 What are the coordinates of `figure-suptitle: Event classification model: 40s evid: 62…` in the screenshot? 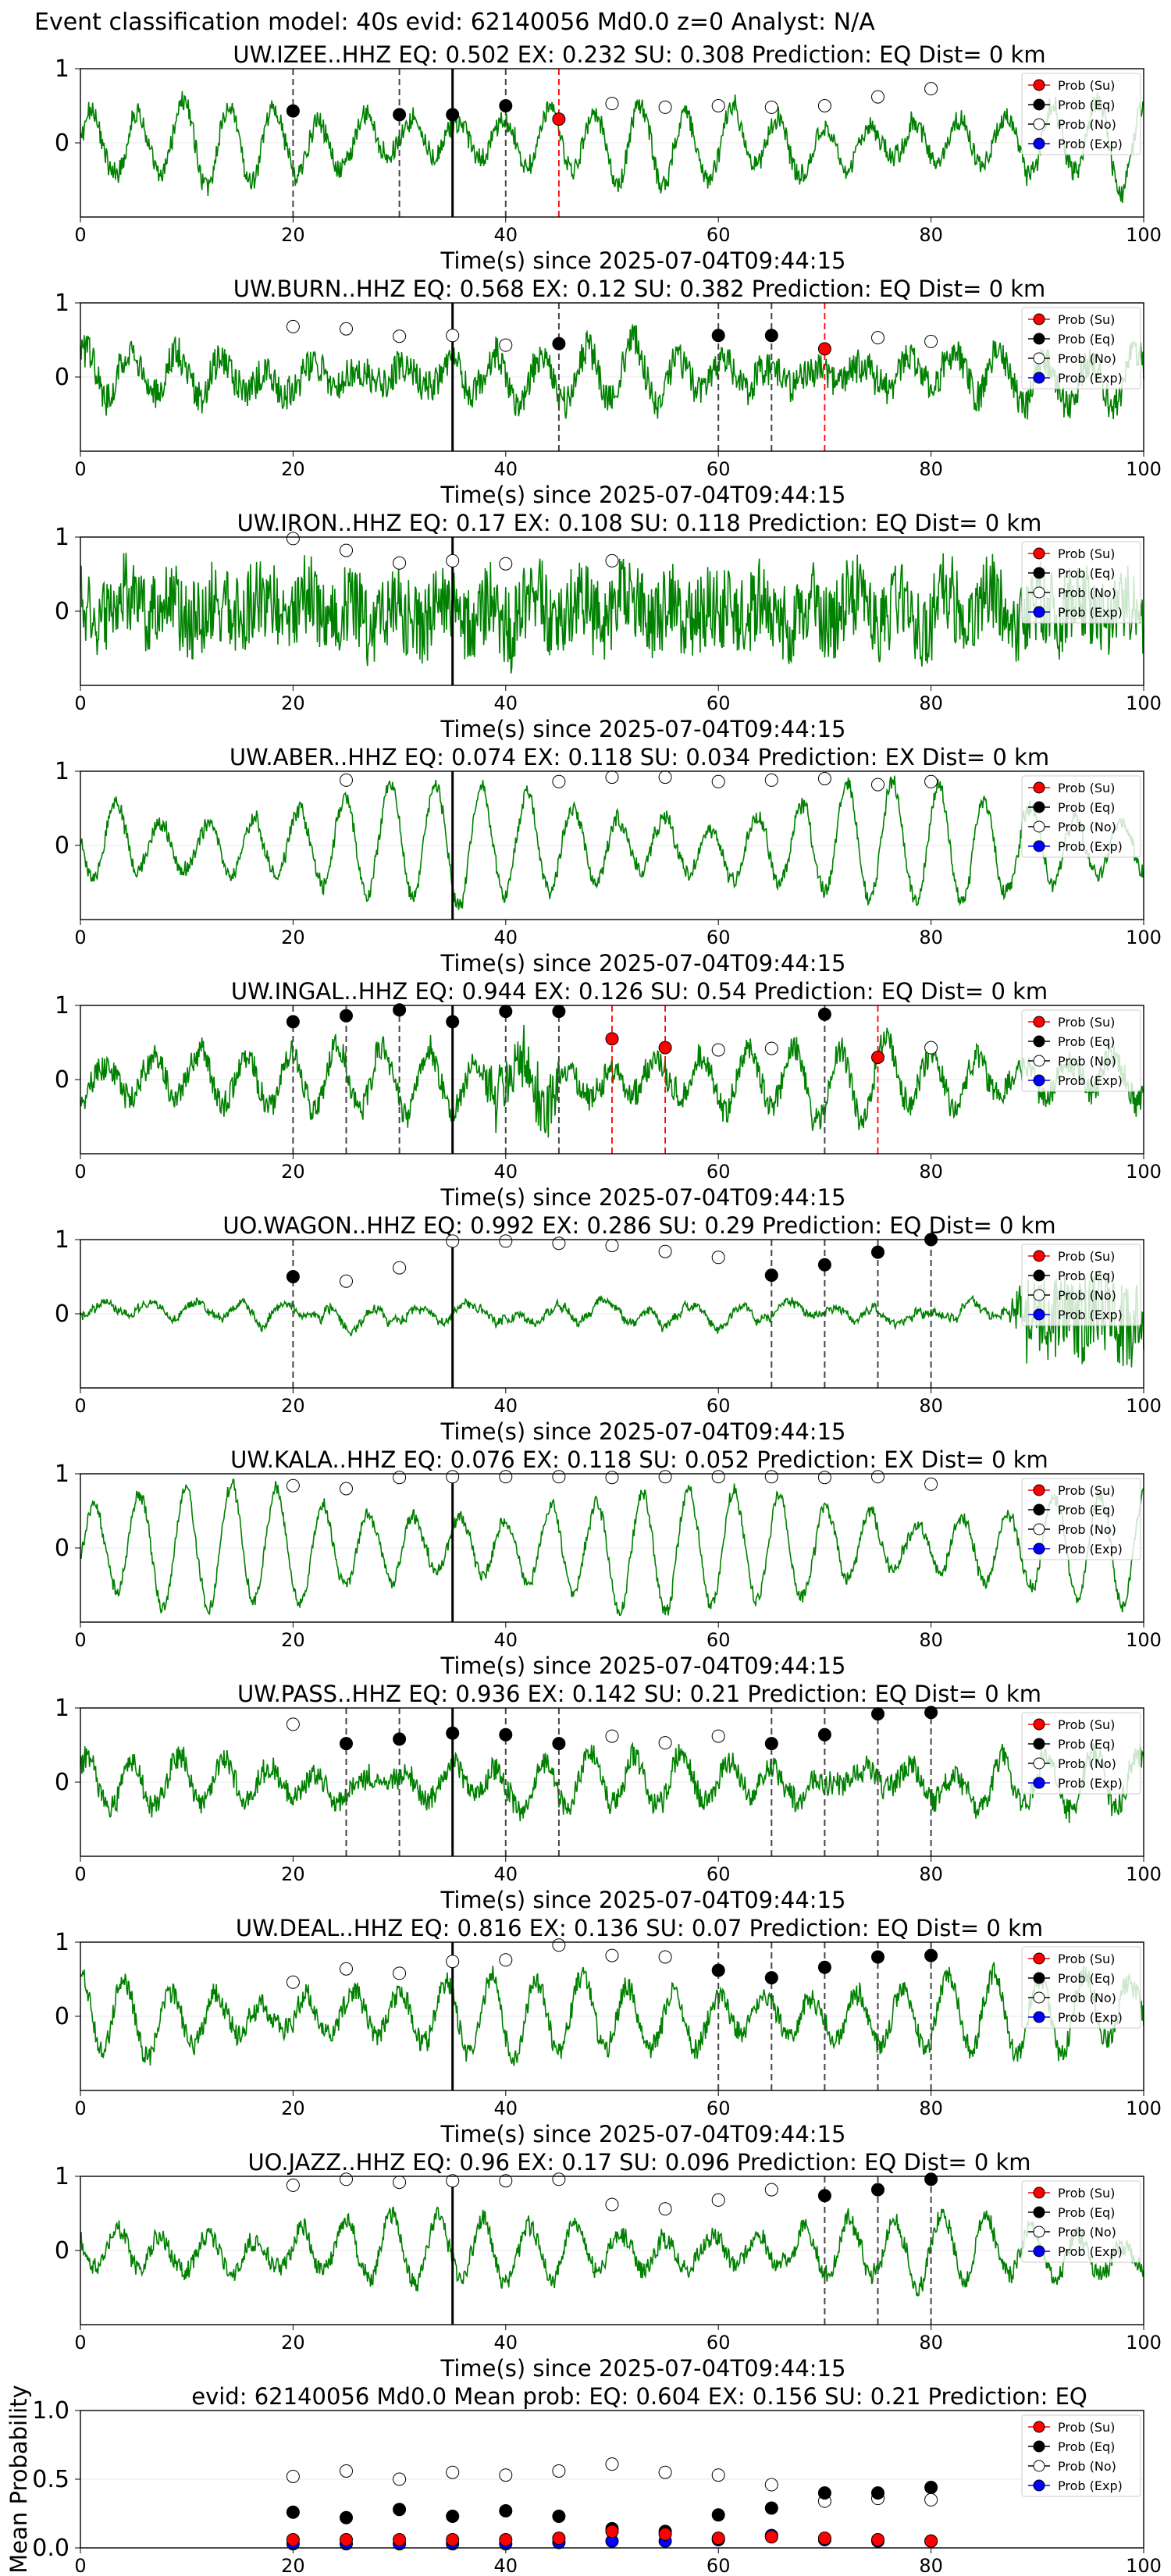 It's located at (454, 22).